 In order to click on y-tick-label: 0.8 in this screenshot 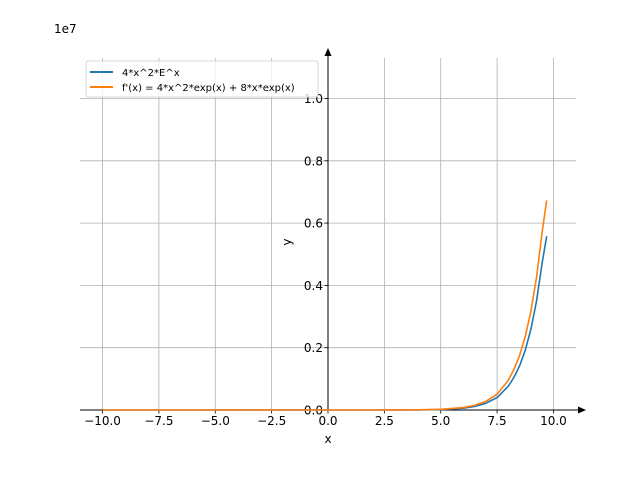, I will do `click(313, 161)`.